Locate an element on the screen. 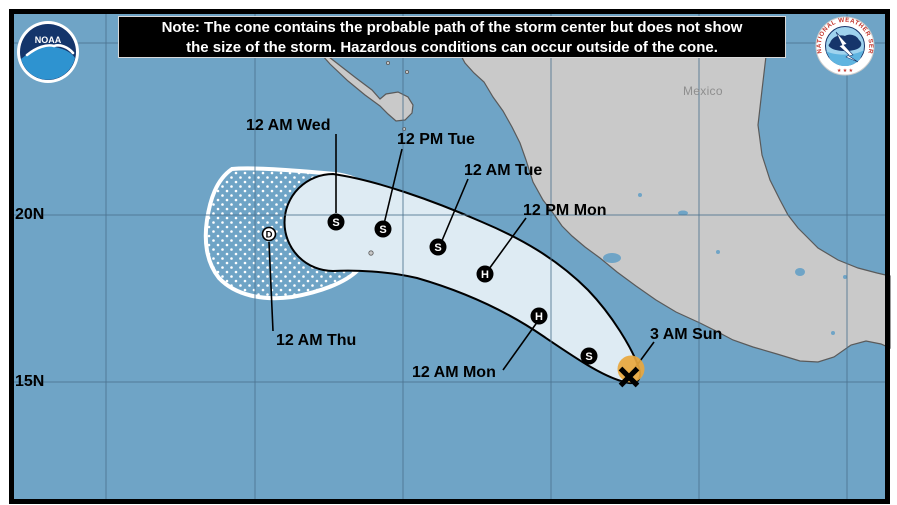 Image resolution: width=897 pixels, height=505 pixels. latitude-label: 15N is located at coordinates (30, 381).